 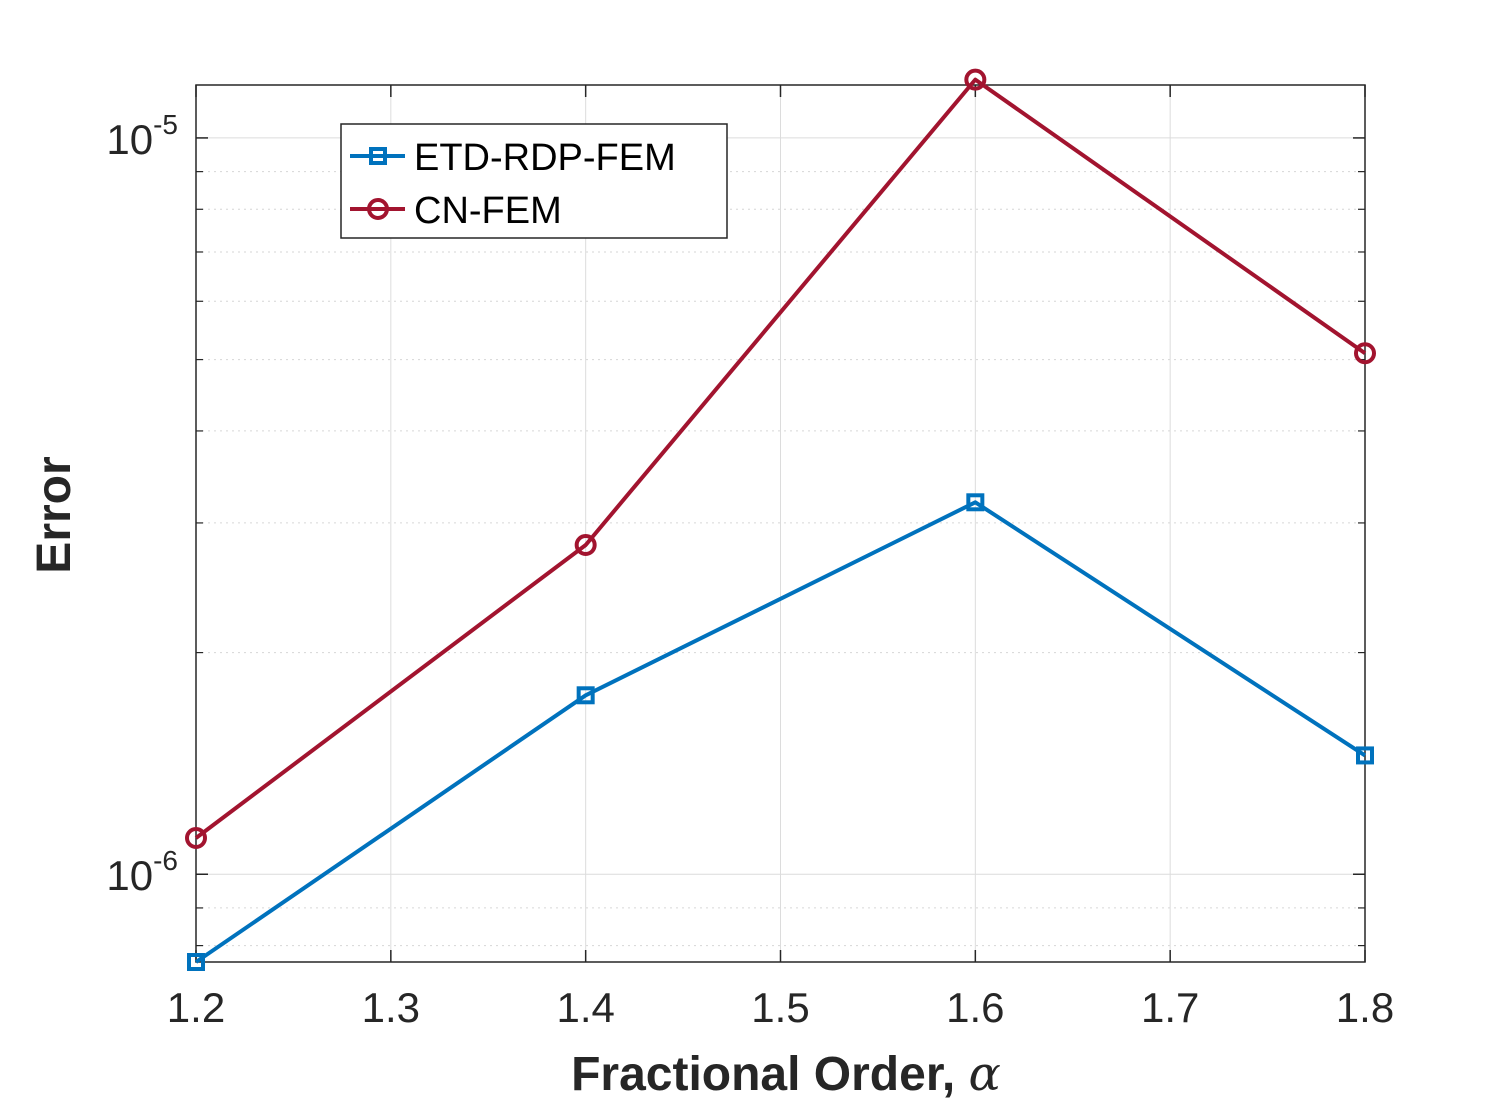 I want to click on y-tick-label-exponent: -5, so click(x=165, y=124).